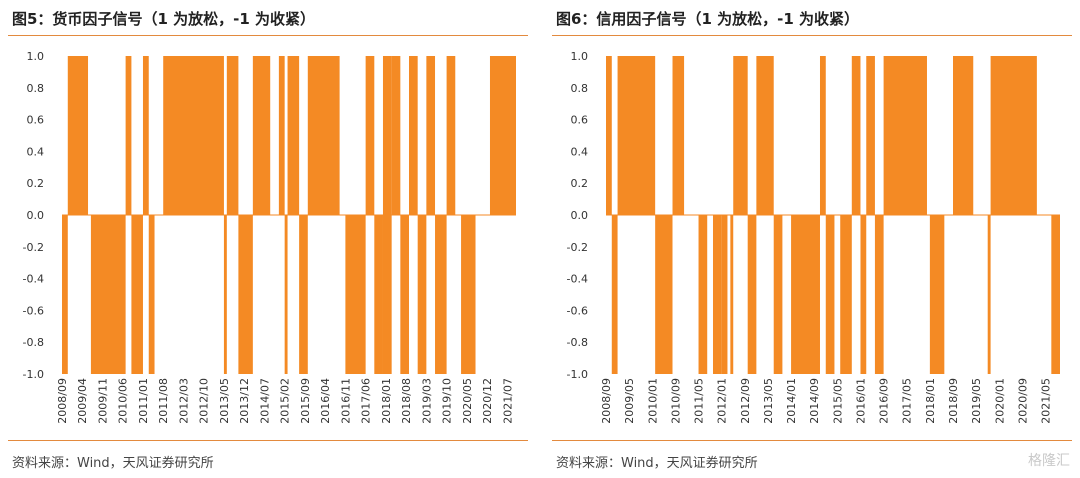 This screenshot has height=478, width=1080. What do you see at coordinates (791, 401) in the screenshot?
I see `x-tick-label: 2014/01` at bounding box center [791, 401].